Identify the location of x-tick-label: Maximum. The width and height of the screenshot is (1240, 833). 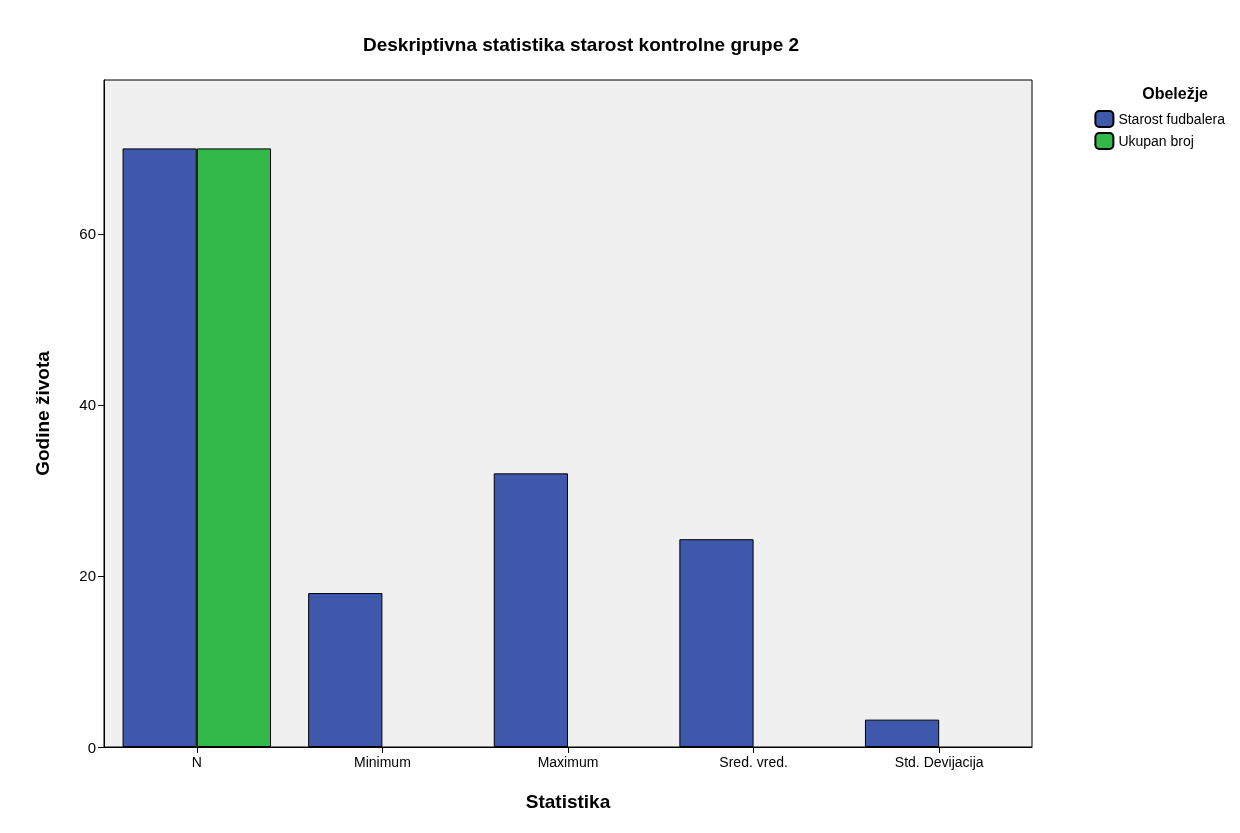
(568, 762).